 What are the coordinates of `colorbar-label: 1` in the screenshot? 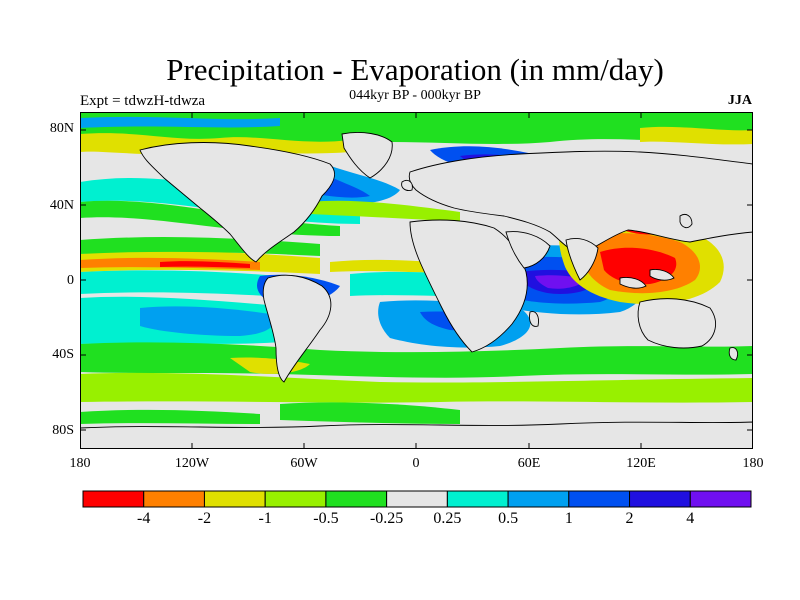 It's located at (568, 518).